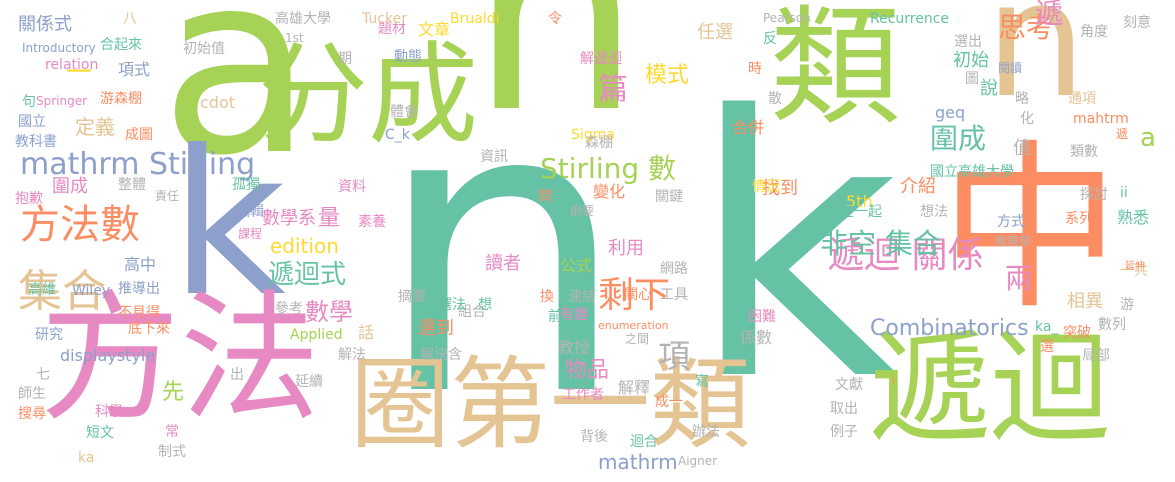  I want to click on cloud-word: ka_, so click(1047, 327).